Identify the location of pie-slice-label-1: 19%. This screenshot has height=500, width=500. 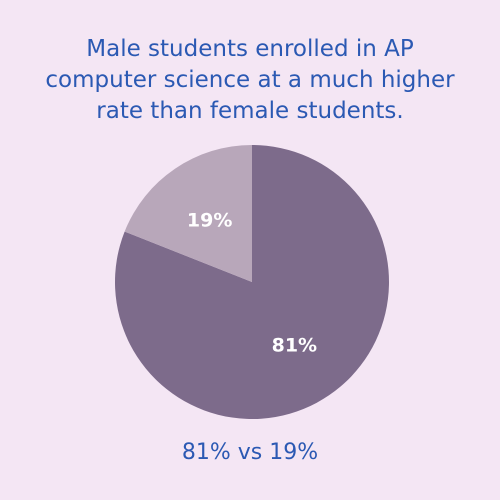
(209, 221).